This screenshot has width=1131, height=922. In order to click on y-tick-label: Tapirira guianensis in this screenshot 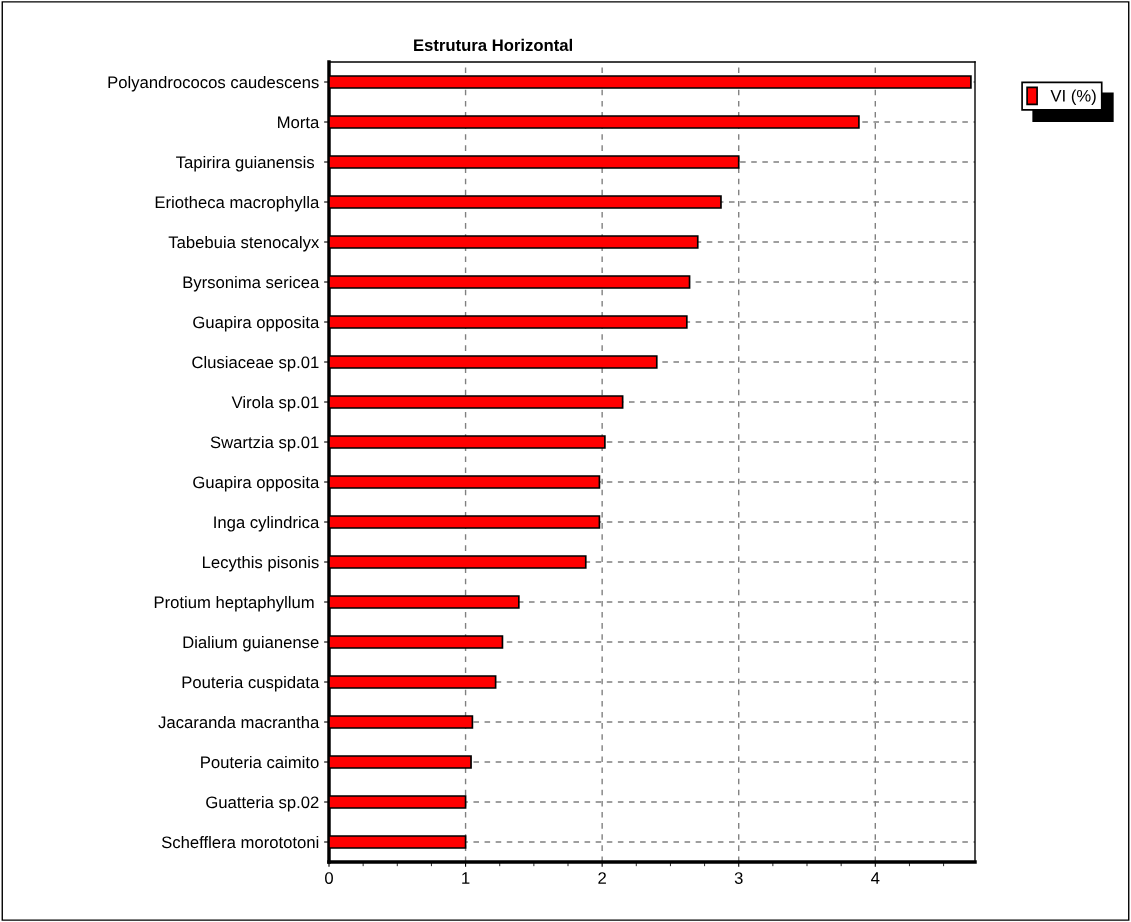, I will do `click(245, 163)`.